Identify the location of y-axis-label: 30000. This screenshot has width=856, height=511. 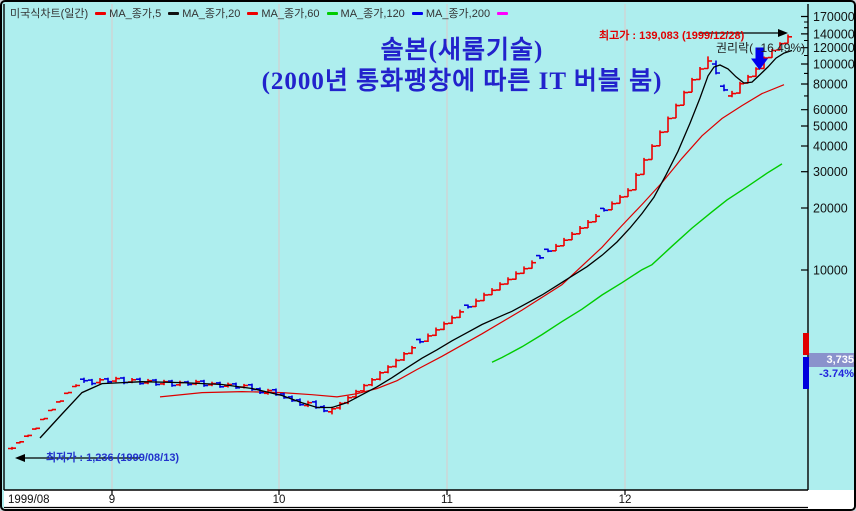
(830, 172).